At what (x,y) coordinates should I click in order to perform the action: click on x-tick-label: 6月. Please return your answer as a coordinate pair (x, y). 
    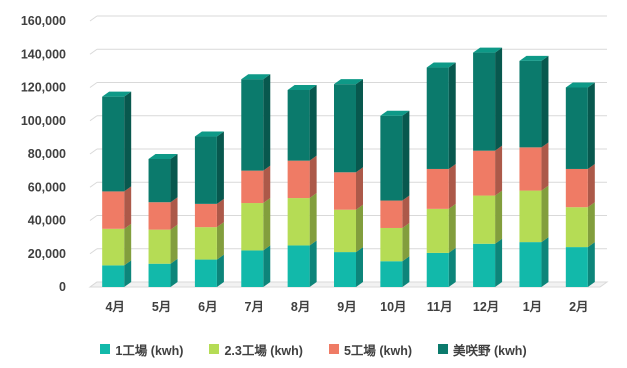
    Looking at the image, I should click on (207, 307).